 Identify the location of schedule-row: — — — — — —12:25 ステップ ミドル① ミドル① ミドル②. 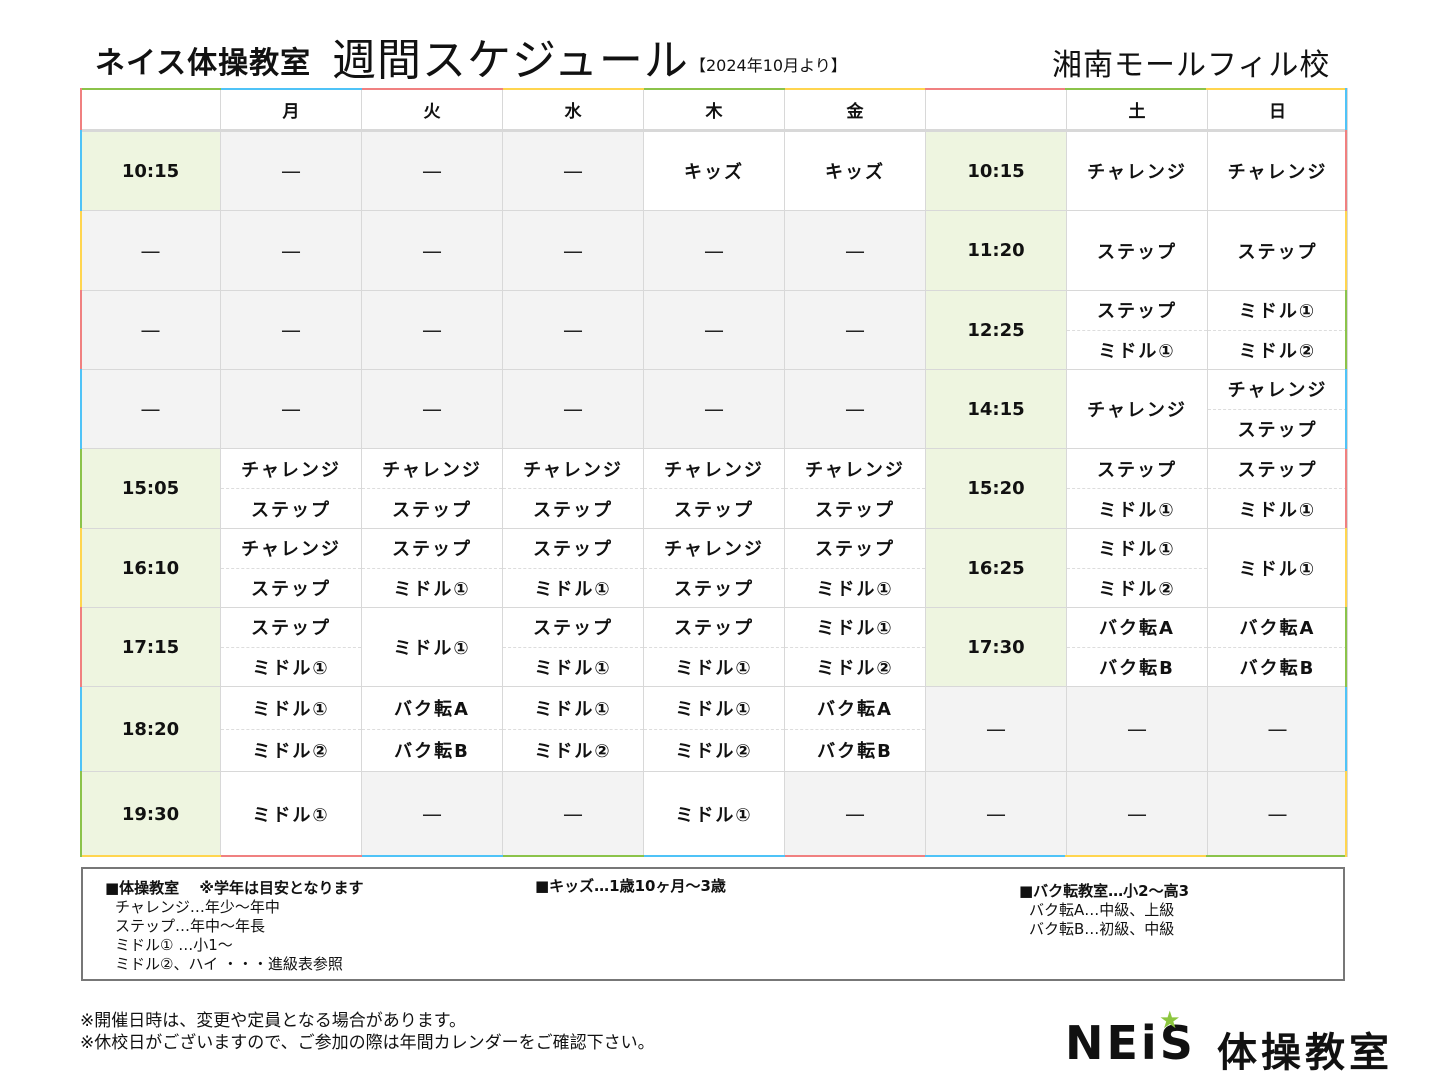
(714, 330).